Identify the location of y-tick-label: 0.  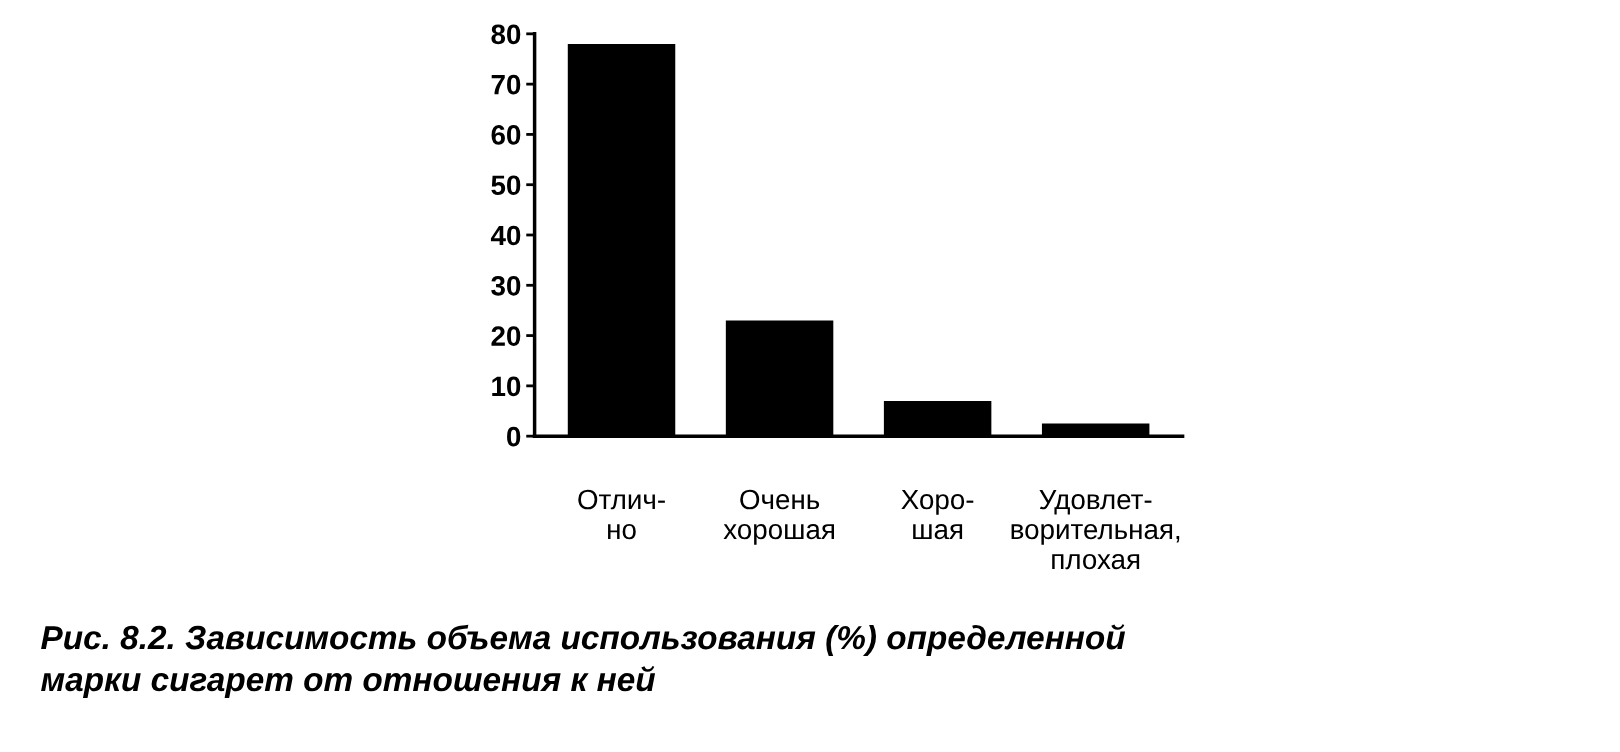
(514, 436).